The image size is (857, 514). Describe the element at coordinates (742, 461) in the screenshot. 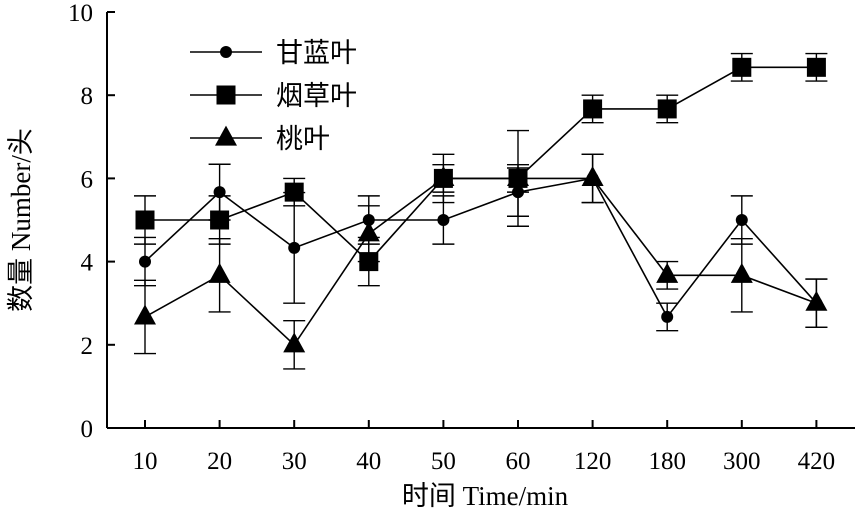

I see `x-tick-label: 300` at that location.